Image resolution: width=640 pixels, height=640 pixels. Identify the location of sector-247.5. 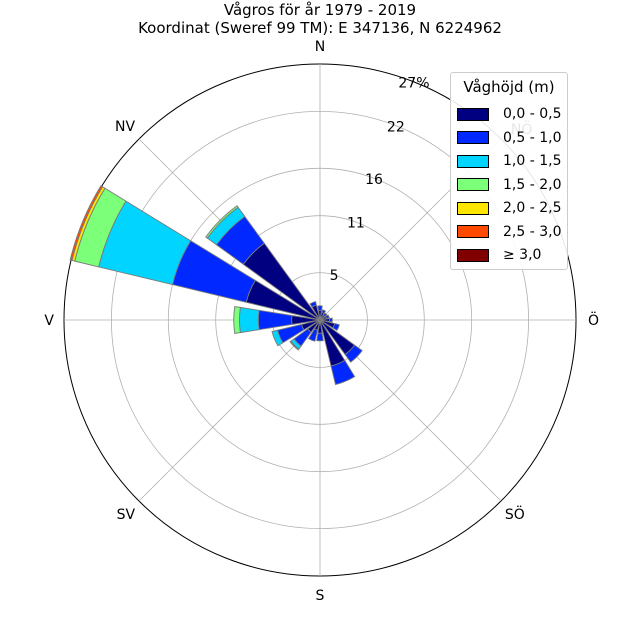
(296, 333).